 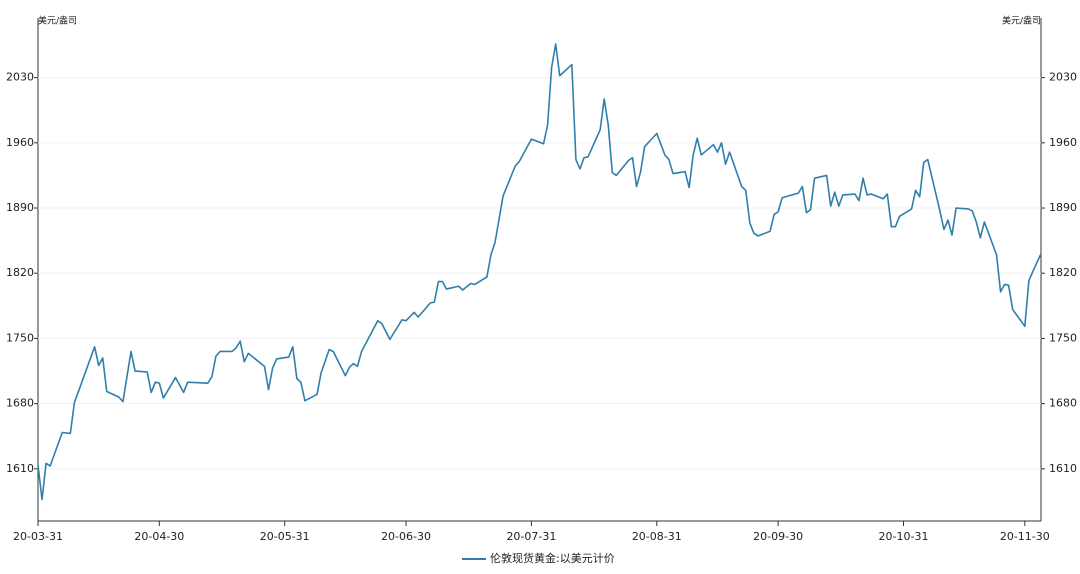 I want to click on legend-label: 伦敦现货黄金:以美元计价, so click(x=552, y=558).